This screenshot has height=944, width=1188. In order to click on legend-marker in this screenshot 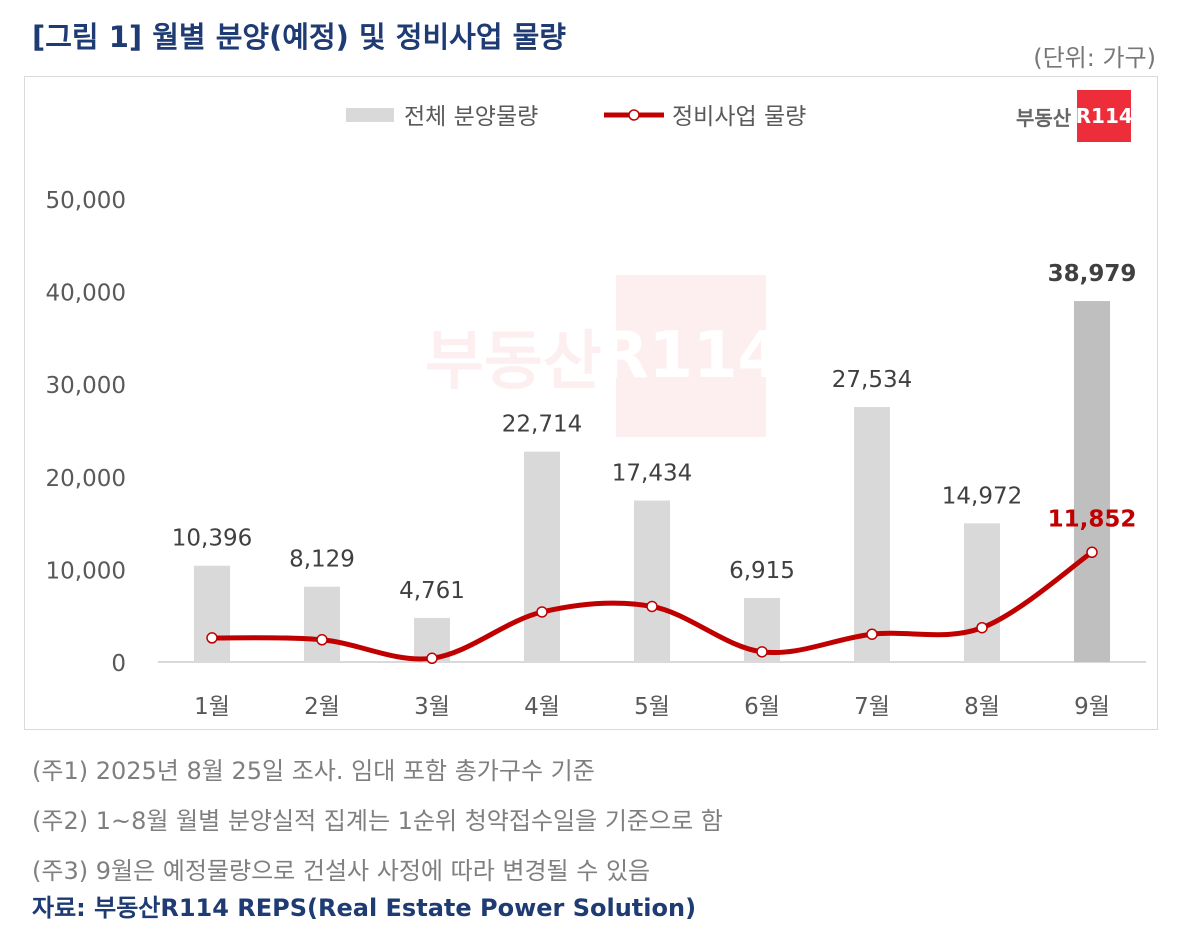, I will do `click(634, 115)`.